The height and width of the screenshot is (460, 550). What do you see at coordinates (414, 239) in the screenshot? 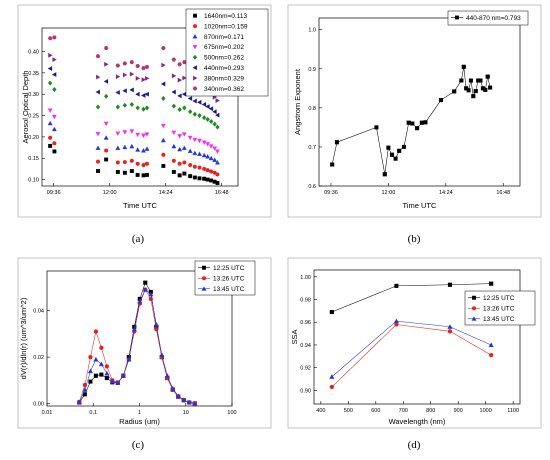
I see `panel-label: (b)` at bounding box center [414, 239].